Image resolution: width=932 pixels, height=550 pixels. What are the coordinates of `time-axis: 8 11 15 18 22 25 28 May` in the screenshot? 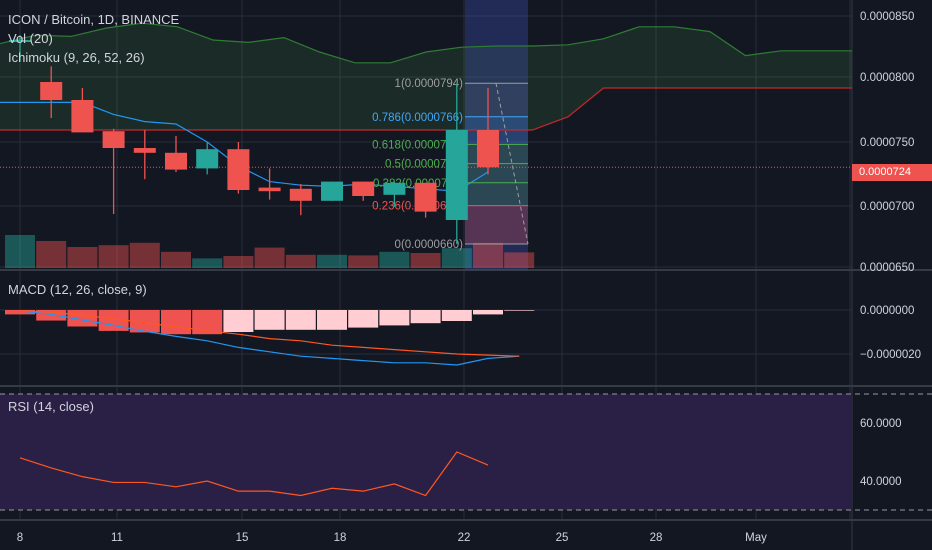 It's located at (392, 538).